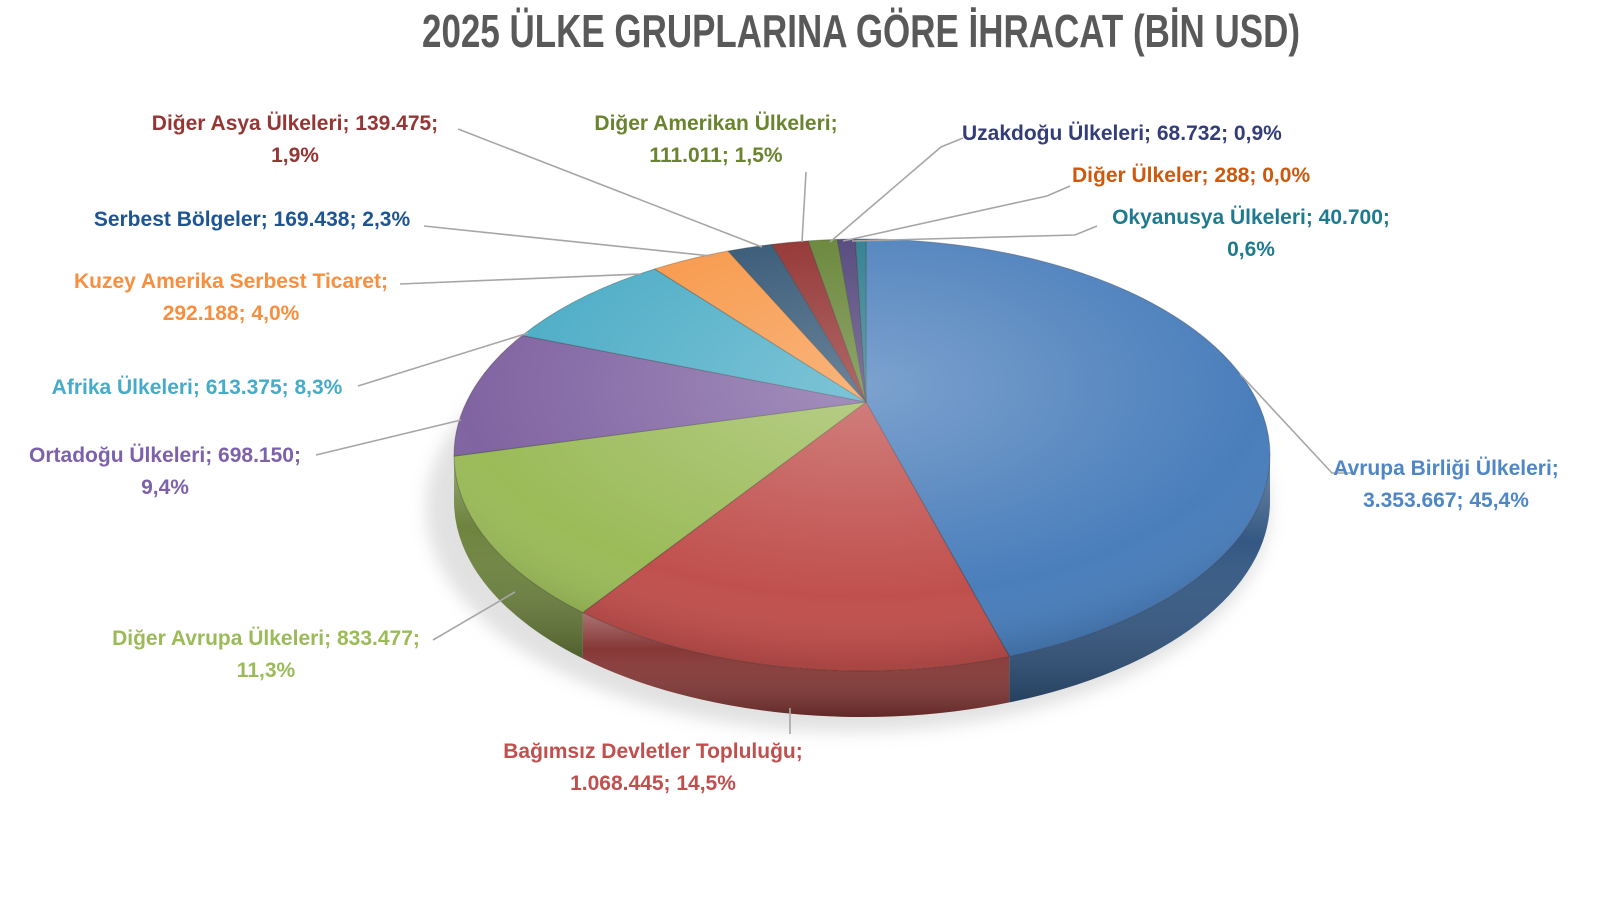 Image resolution: width=1600 pixels, height=900 pixels. Describe the element at coordinates (1296, 423) in the screenshot. I see `leader-line-avrupa-birligi` at that location.